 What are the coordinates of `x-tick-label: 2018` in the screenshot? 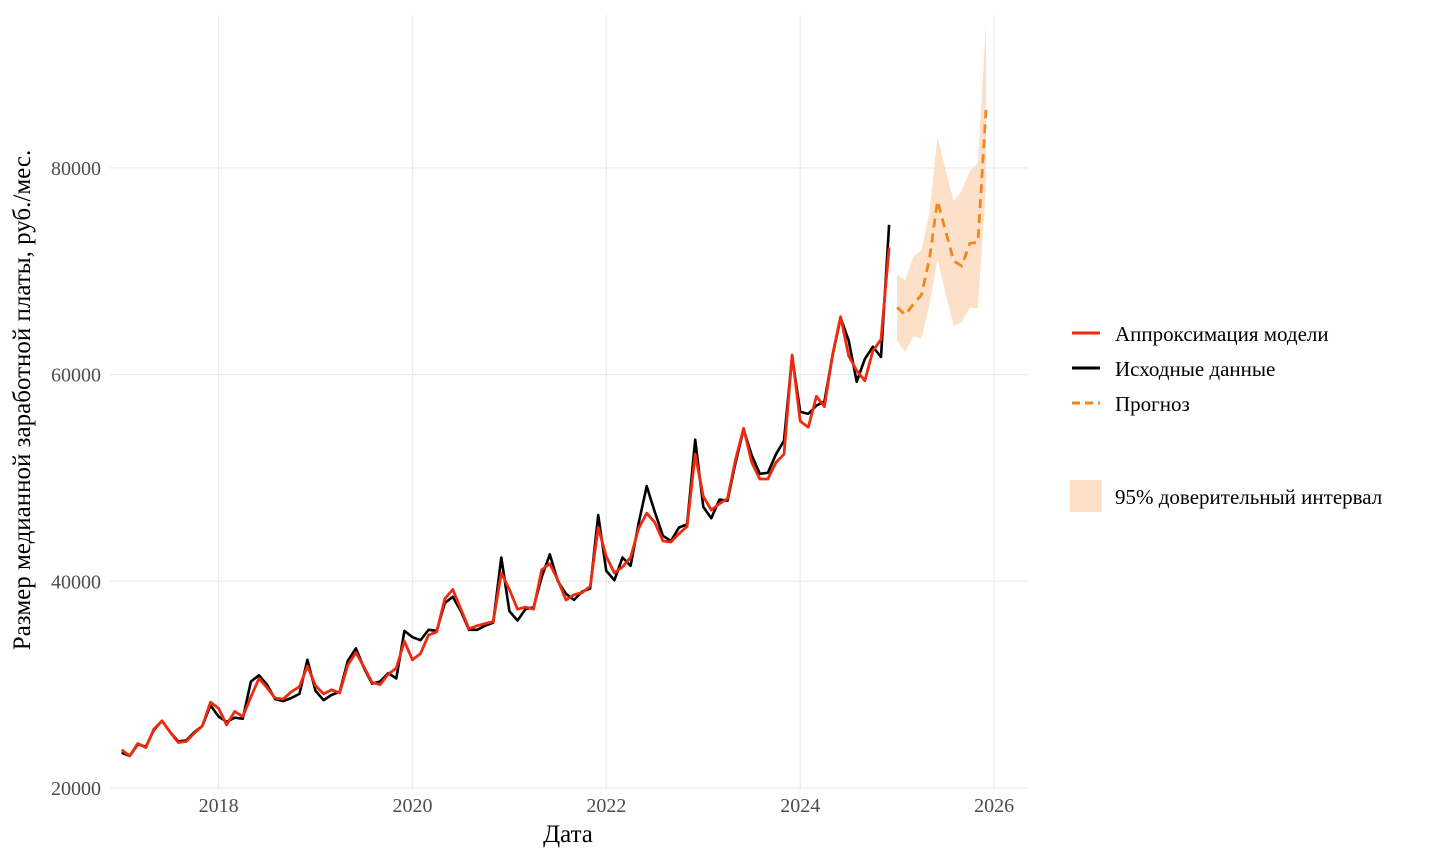 It's located at (219, 806).